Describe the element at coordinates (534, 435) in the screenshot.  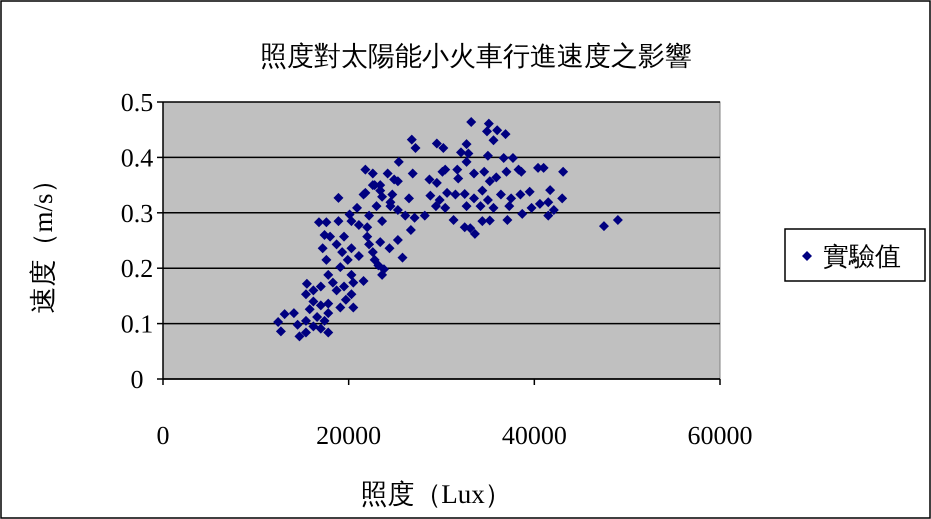
I see `x-tick-label: 40000` at that location.